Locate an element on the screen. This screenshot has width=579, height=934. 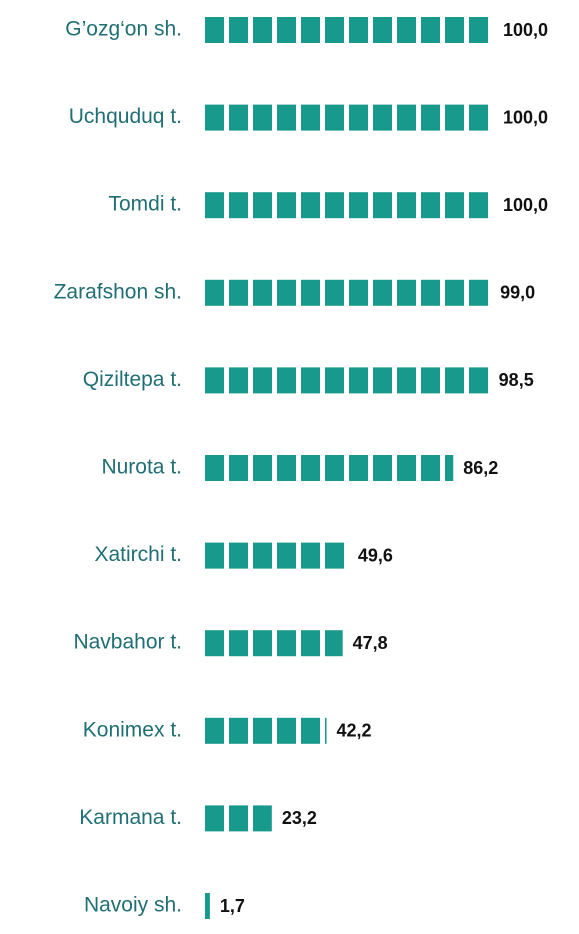
value-label: 98,5 is located at coordinates (516, 380).